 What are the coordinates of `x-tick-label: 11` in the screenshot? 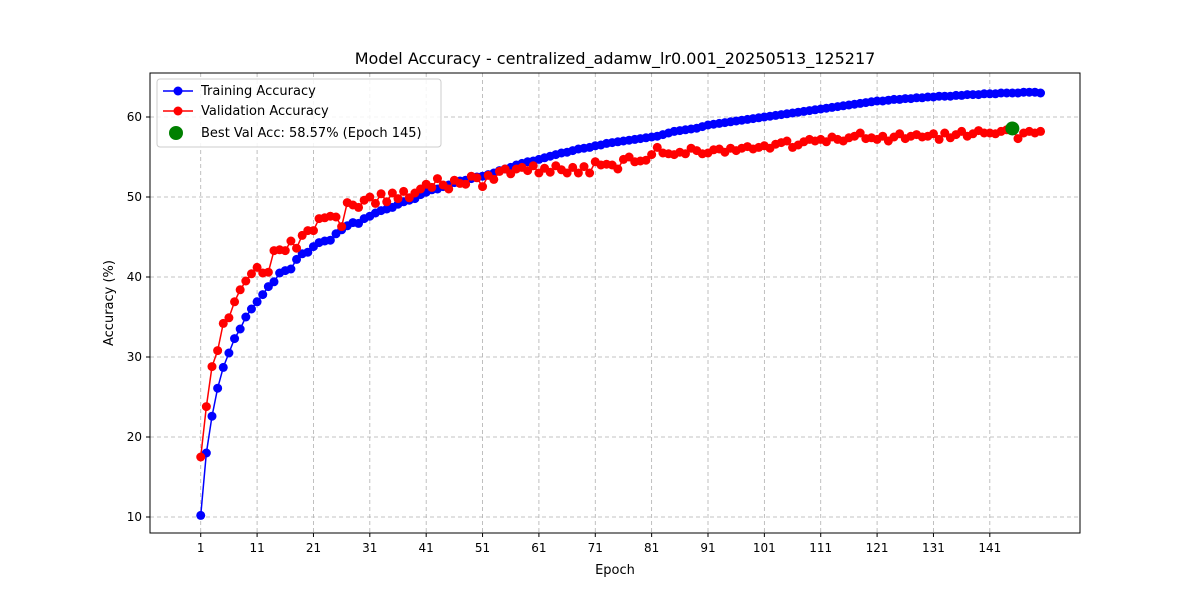 It's located at (256, 548).